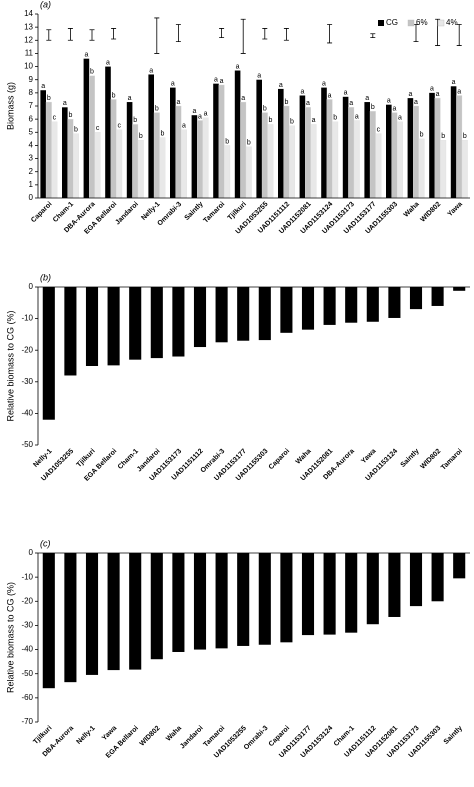 The height and width of the screenshot is (787, 474). What do you see at coordinates (45, 543) in the screenshot?
I see `panel-label: (c)` at bounding box center [45, 543].